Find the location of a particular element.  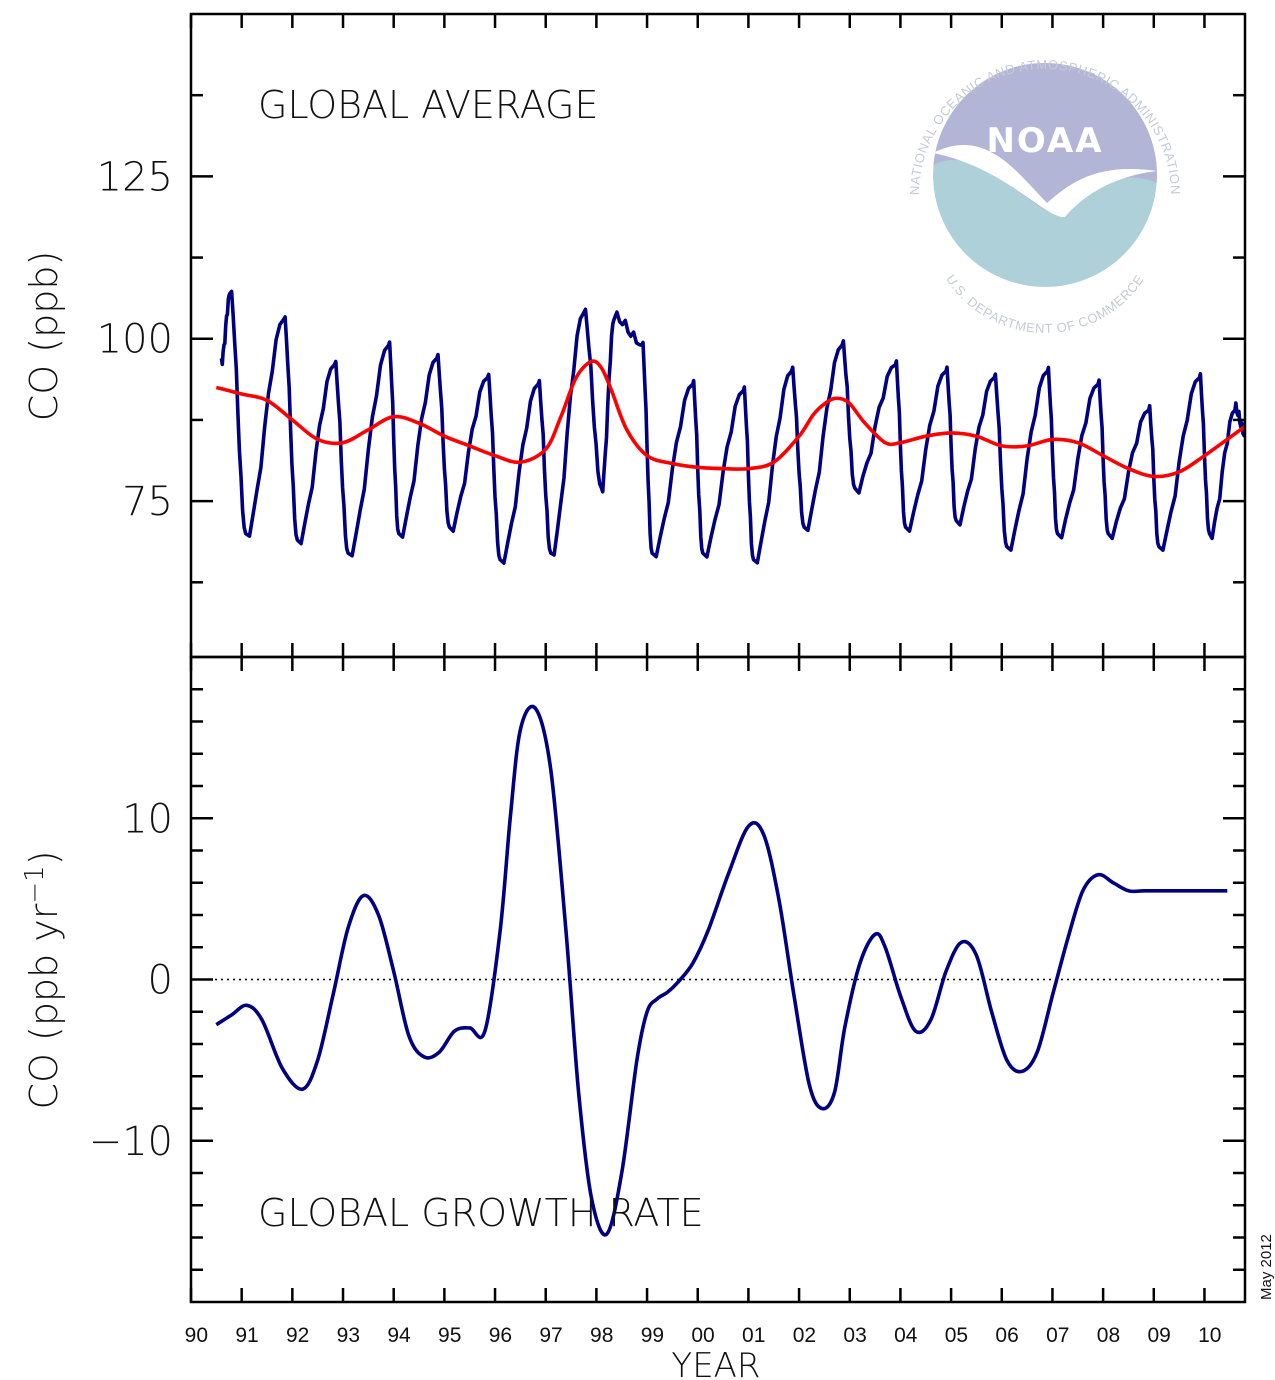

global-average-label: GLOBAL AVERAGE is located at coordinates (428, 105).